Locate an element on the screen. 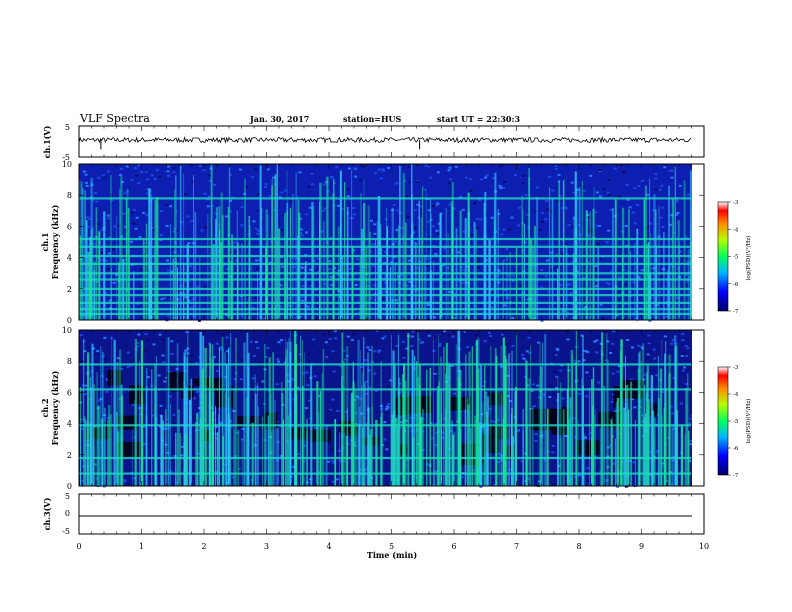 The height and width of the screenshot is (612, 792). freq-tick-label: 6 is located at coordinates (69, 392).